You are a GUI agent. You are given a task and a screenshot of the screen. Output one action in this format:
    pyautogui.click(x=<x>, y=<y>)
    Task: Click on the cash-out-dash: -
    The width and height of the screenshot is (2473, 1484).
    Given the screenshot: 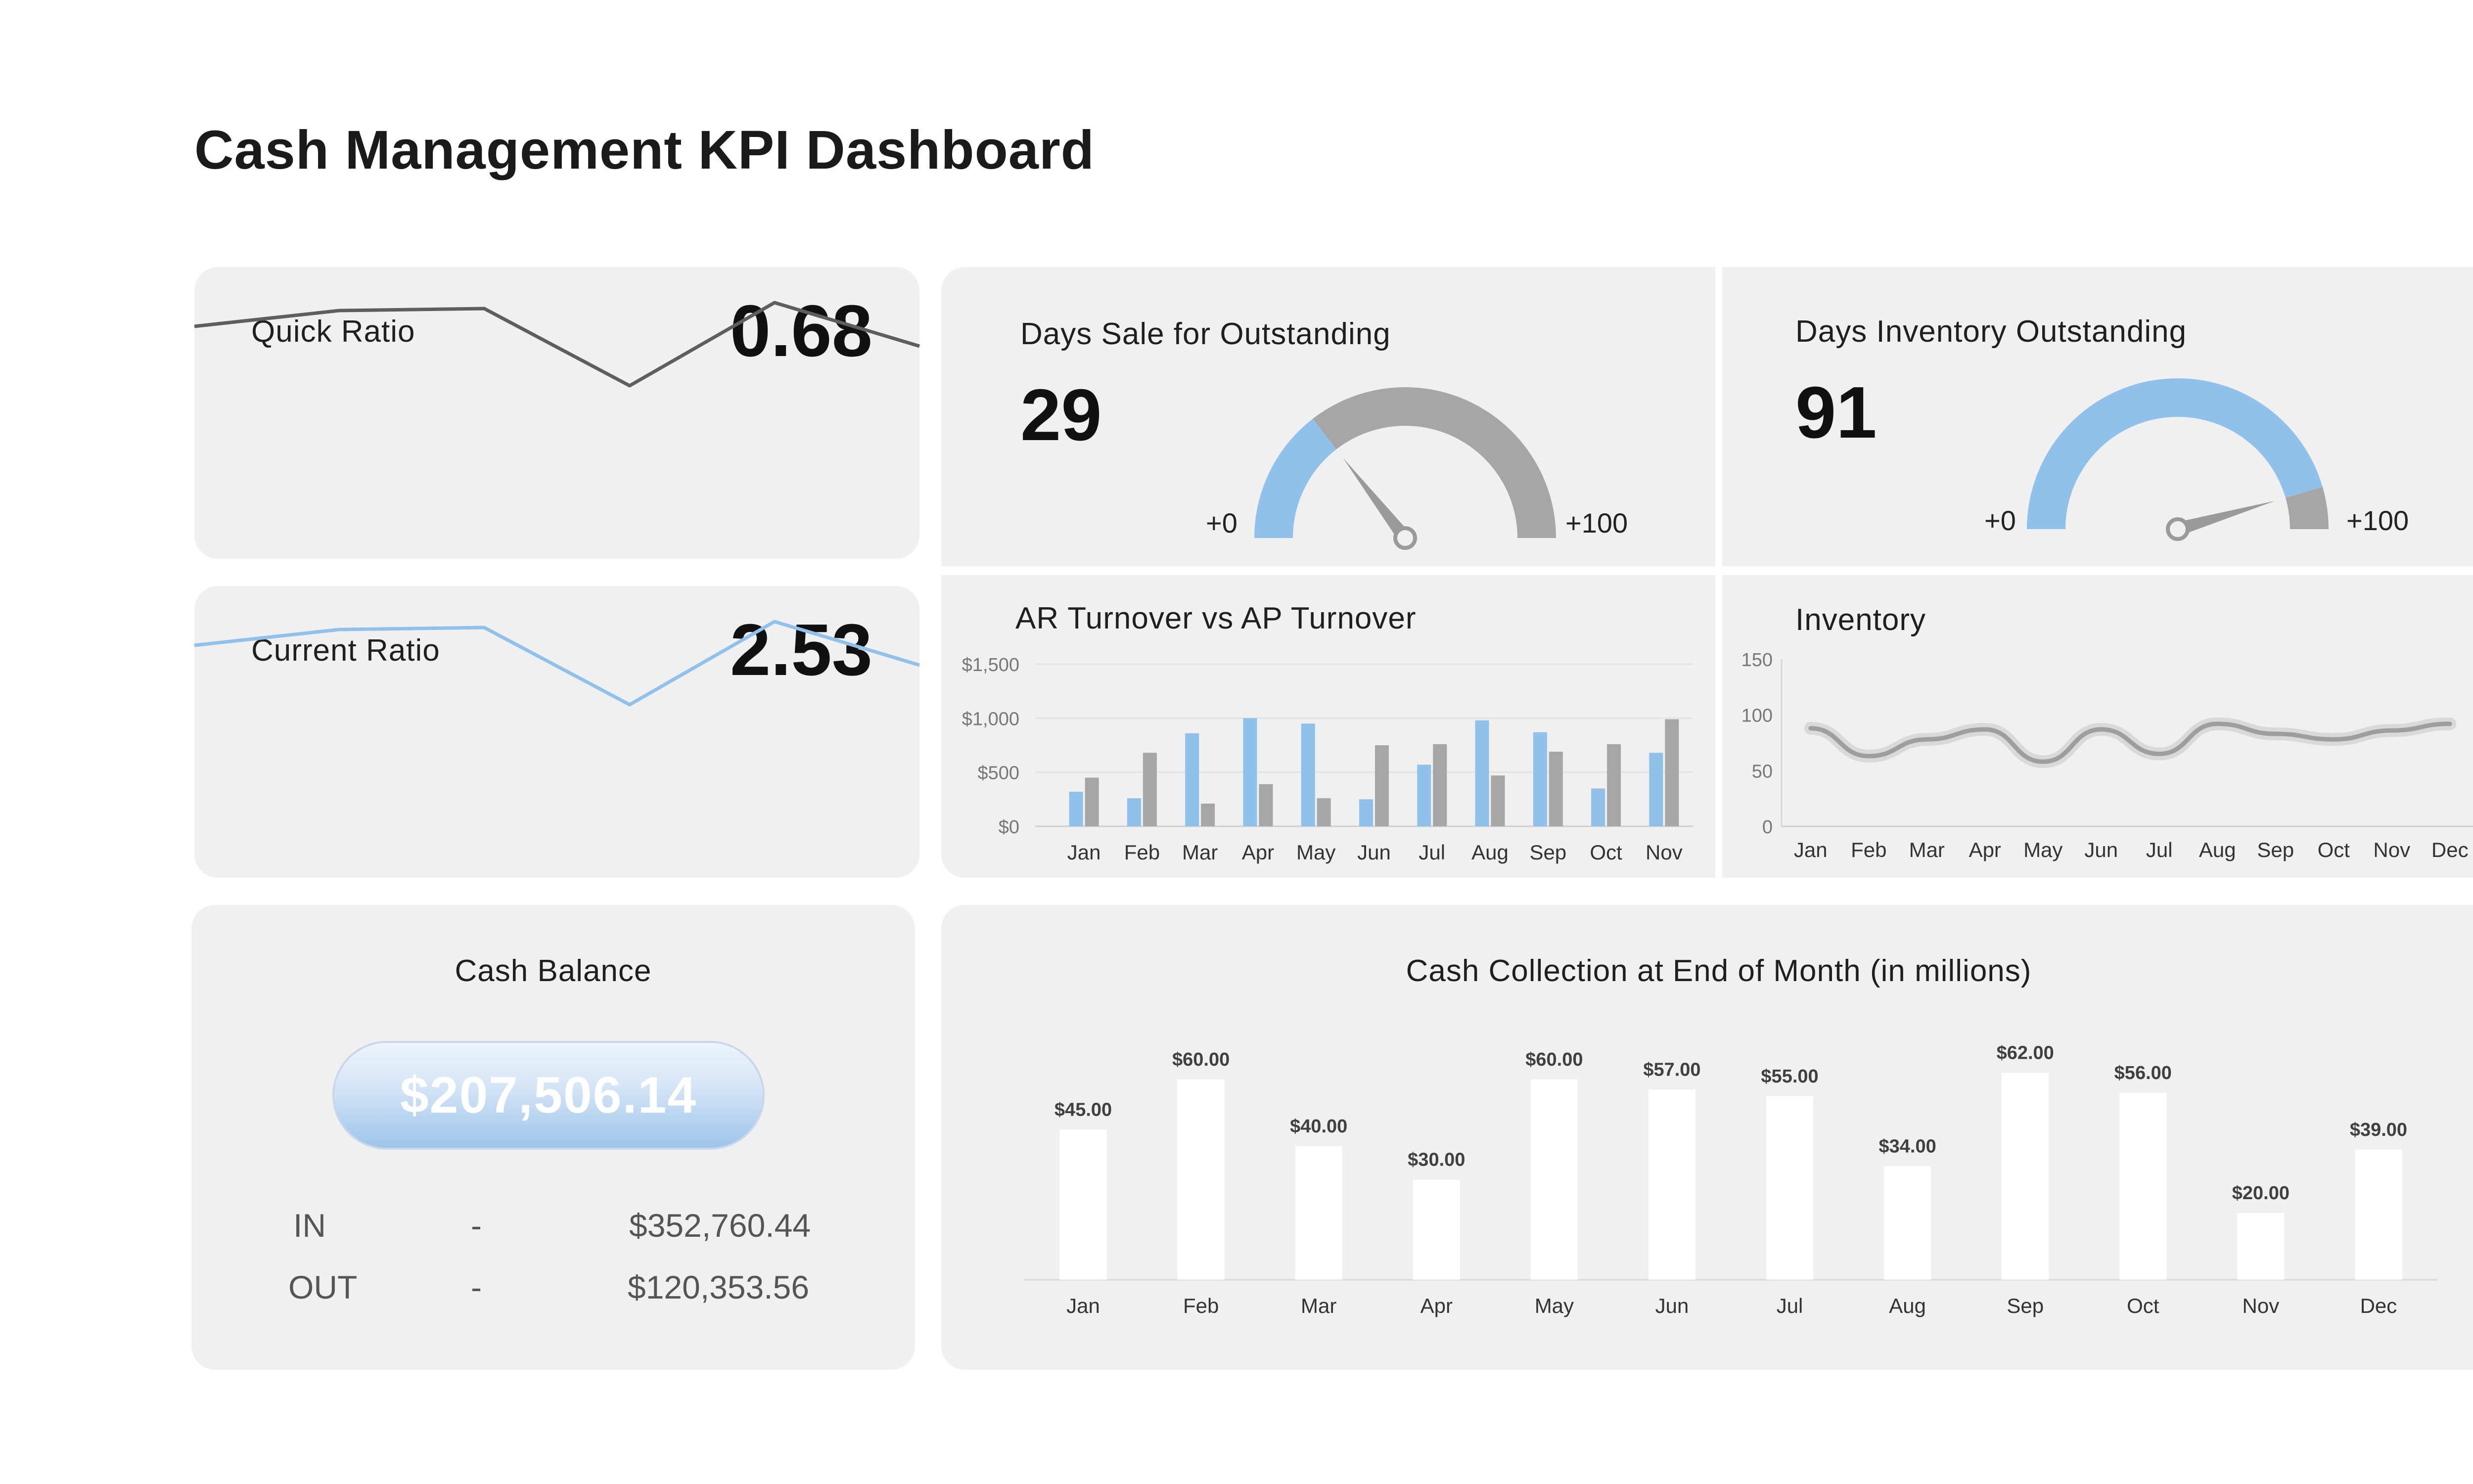 What is the action you would take?
    pyautogui.click(x=477, y=1287)
    